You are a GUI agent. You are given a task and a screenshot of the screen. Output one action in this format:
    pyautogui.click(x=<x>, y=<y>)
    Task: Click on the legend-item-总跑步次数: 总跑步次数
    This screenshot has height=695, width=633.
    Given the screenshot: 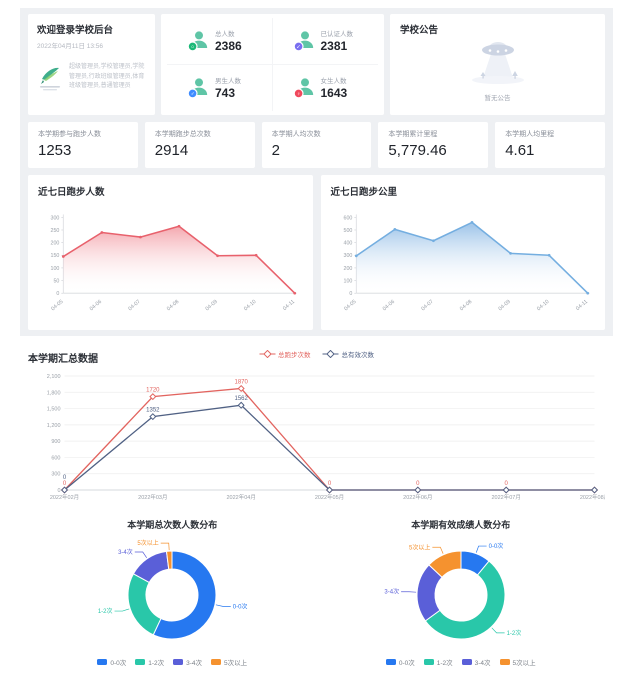 What is the action you would take?
    pyautogui.click(x=285, y=354)
    